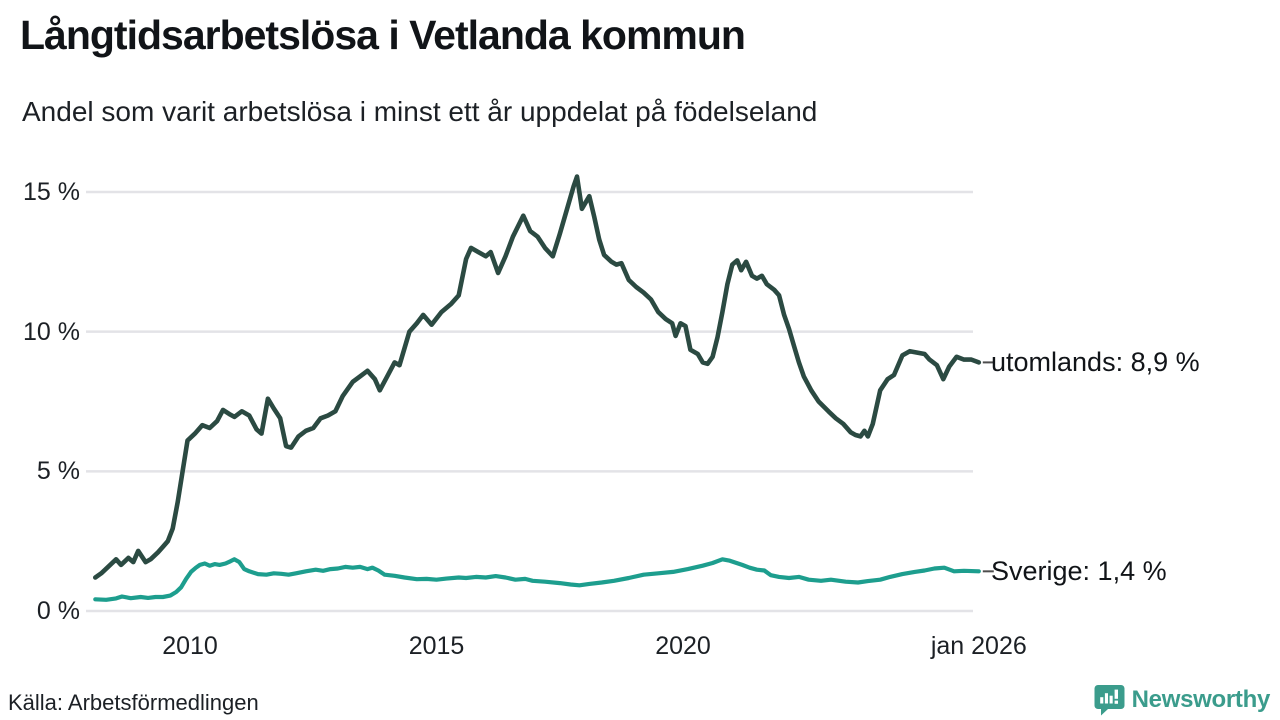 The width and height of the screenshot is (1280, 720). What do you see at coordinates (58, 611) in the screenshot?
I see `y-tick-0: 0 %` at bounding box center [58, 611].